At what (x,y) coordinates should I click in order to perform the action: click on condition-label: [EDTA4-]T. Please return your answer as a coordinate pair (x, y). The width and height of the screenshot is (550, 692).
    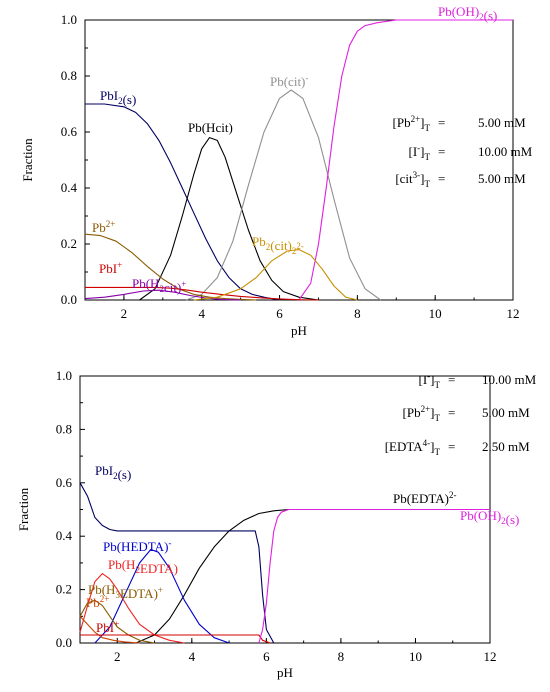
    Looking at the image, I should click on (413, 447).